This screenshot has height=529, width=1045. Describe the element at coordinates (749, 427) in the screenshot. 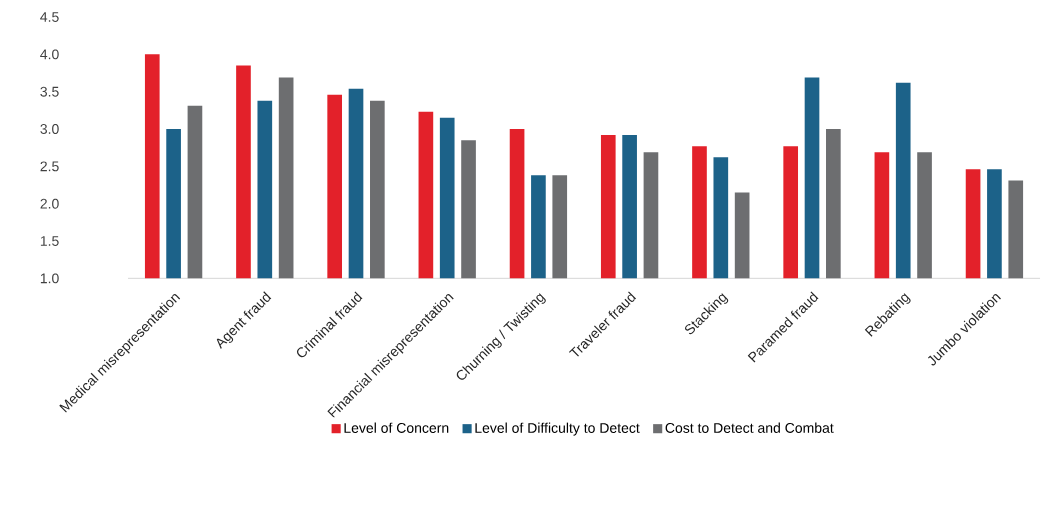

I see `legend-label: Cost to Detect and Combat` at that location.